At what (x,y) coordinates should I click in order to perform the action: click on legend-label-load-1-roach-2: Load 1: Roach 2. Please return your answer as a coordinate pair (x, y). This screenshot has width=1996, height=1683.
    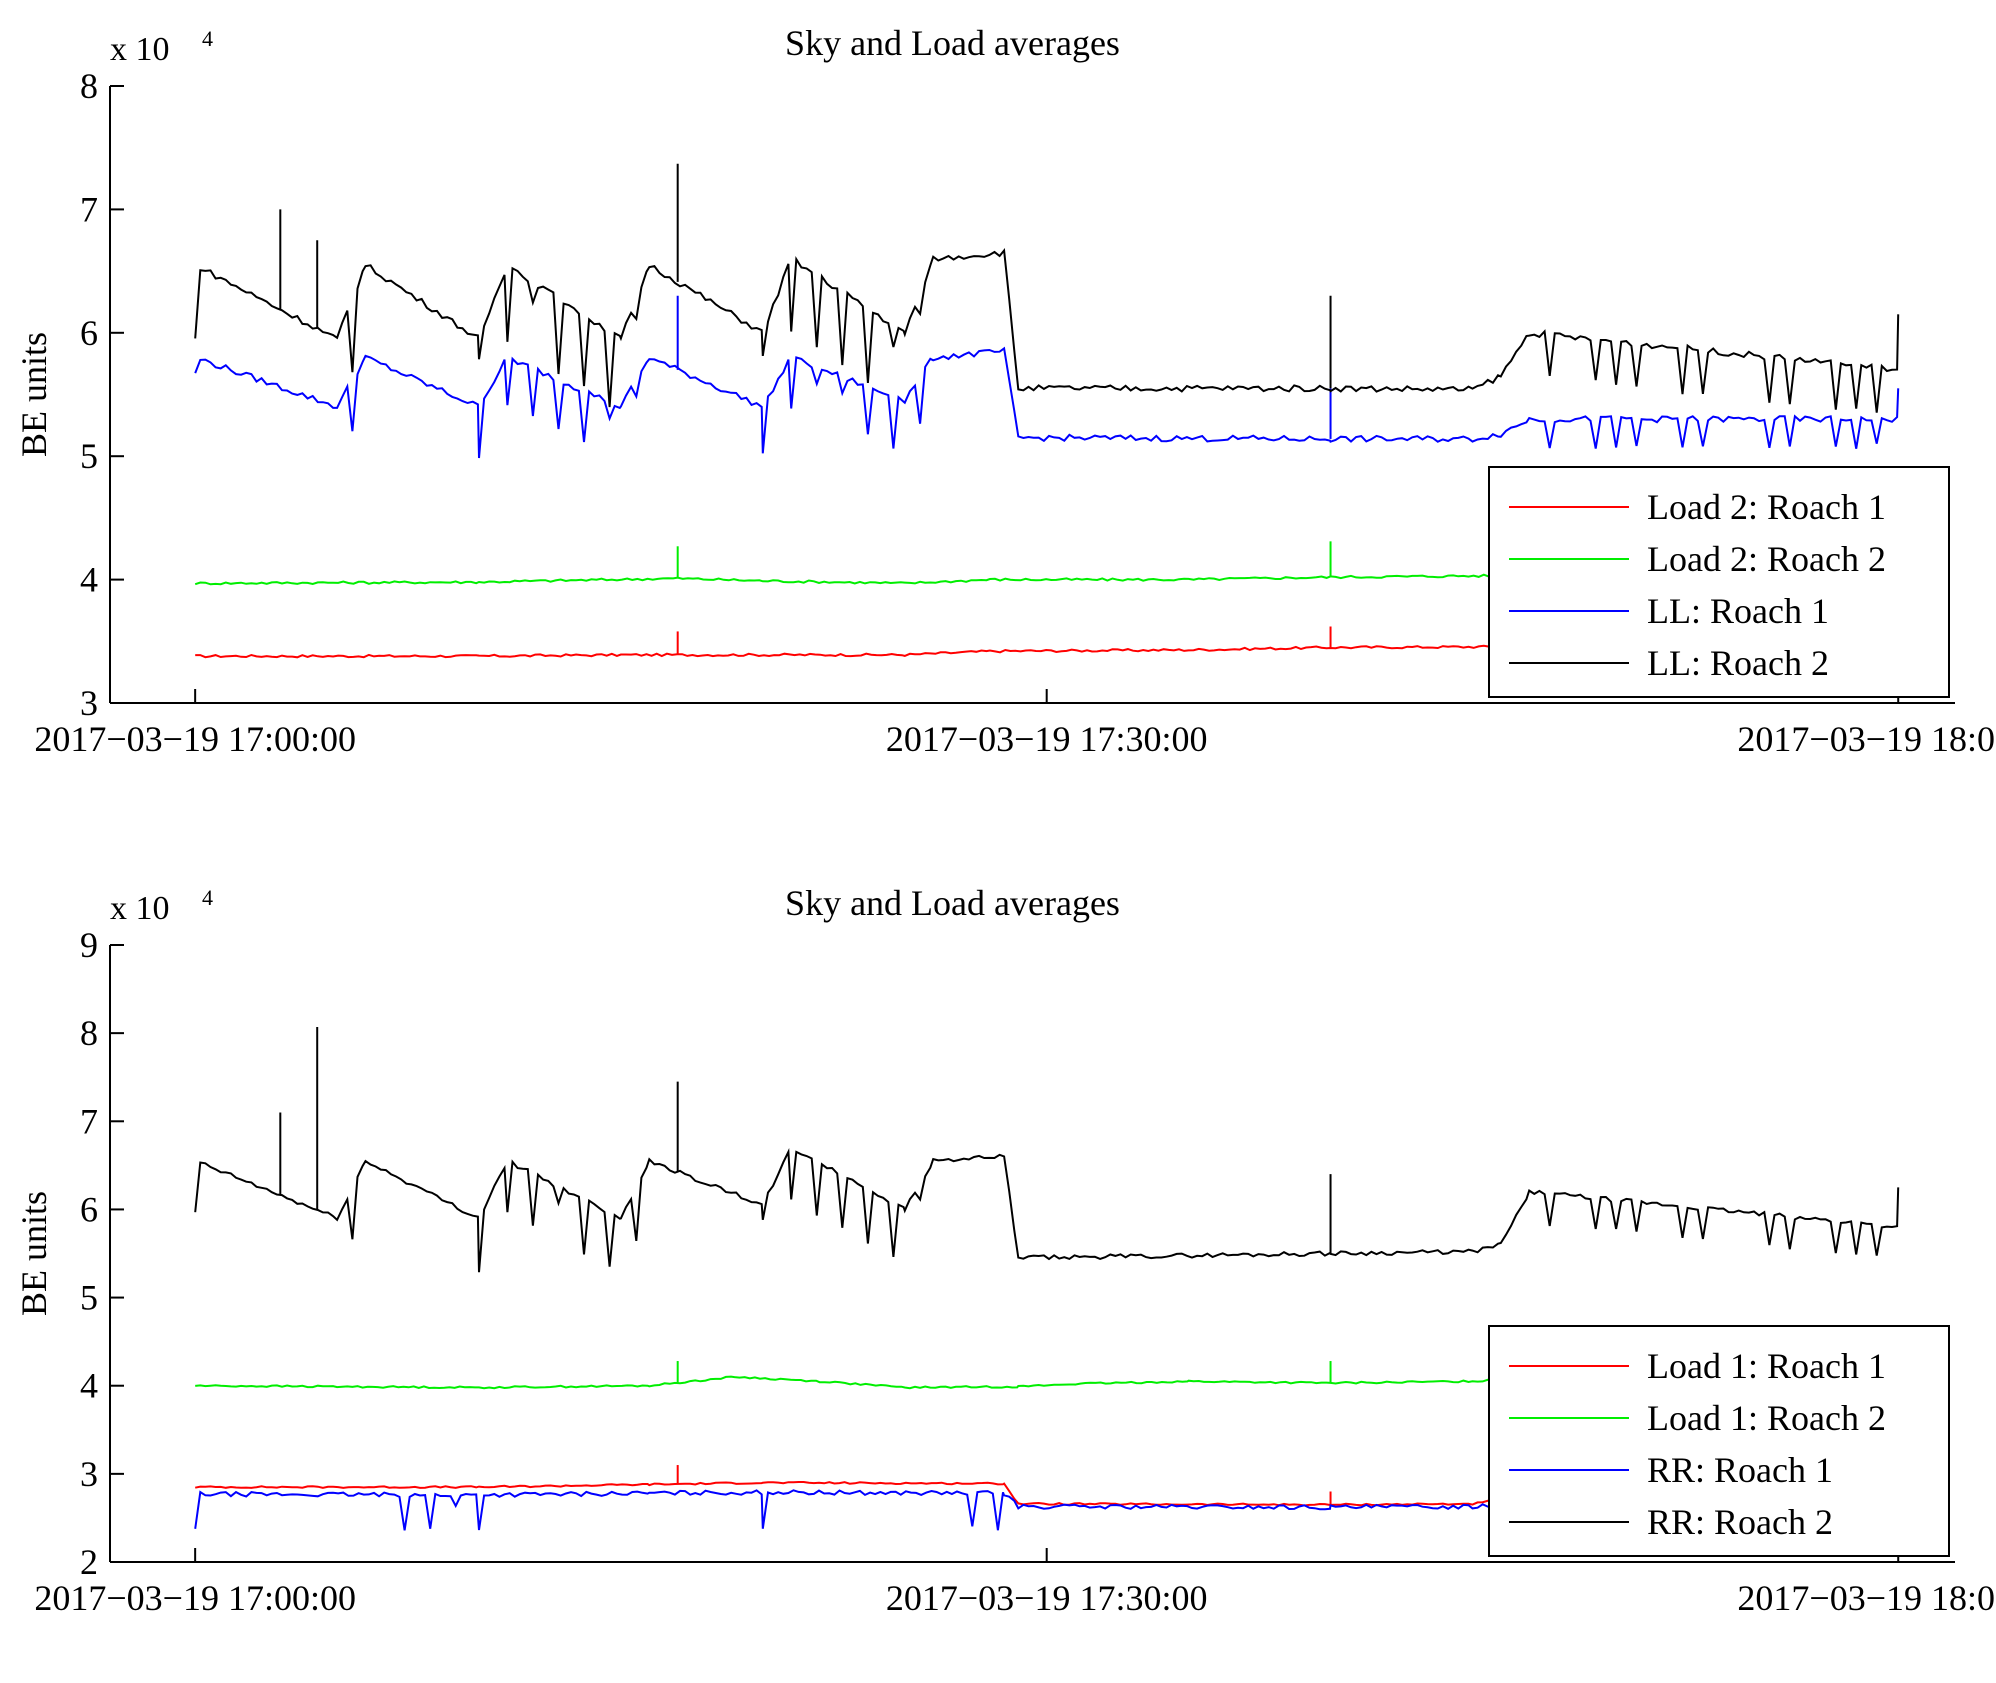
    Looking at the image, I should click on (1766, 1418).